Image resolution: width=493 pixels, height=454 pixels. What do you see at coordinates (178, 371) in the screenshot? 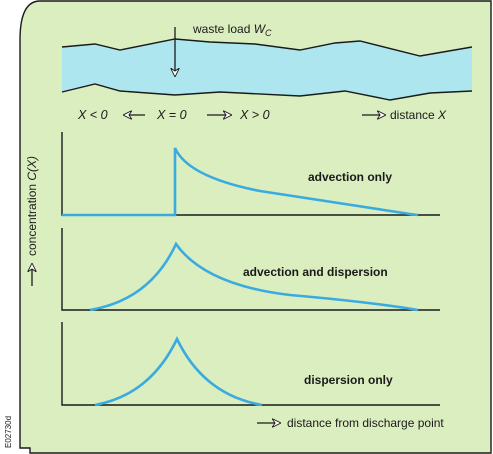
I see `panel-3-curve` at bounding box center [178, 371].